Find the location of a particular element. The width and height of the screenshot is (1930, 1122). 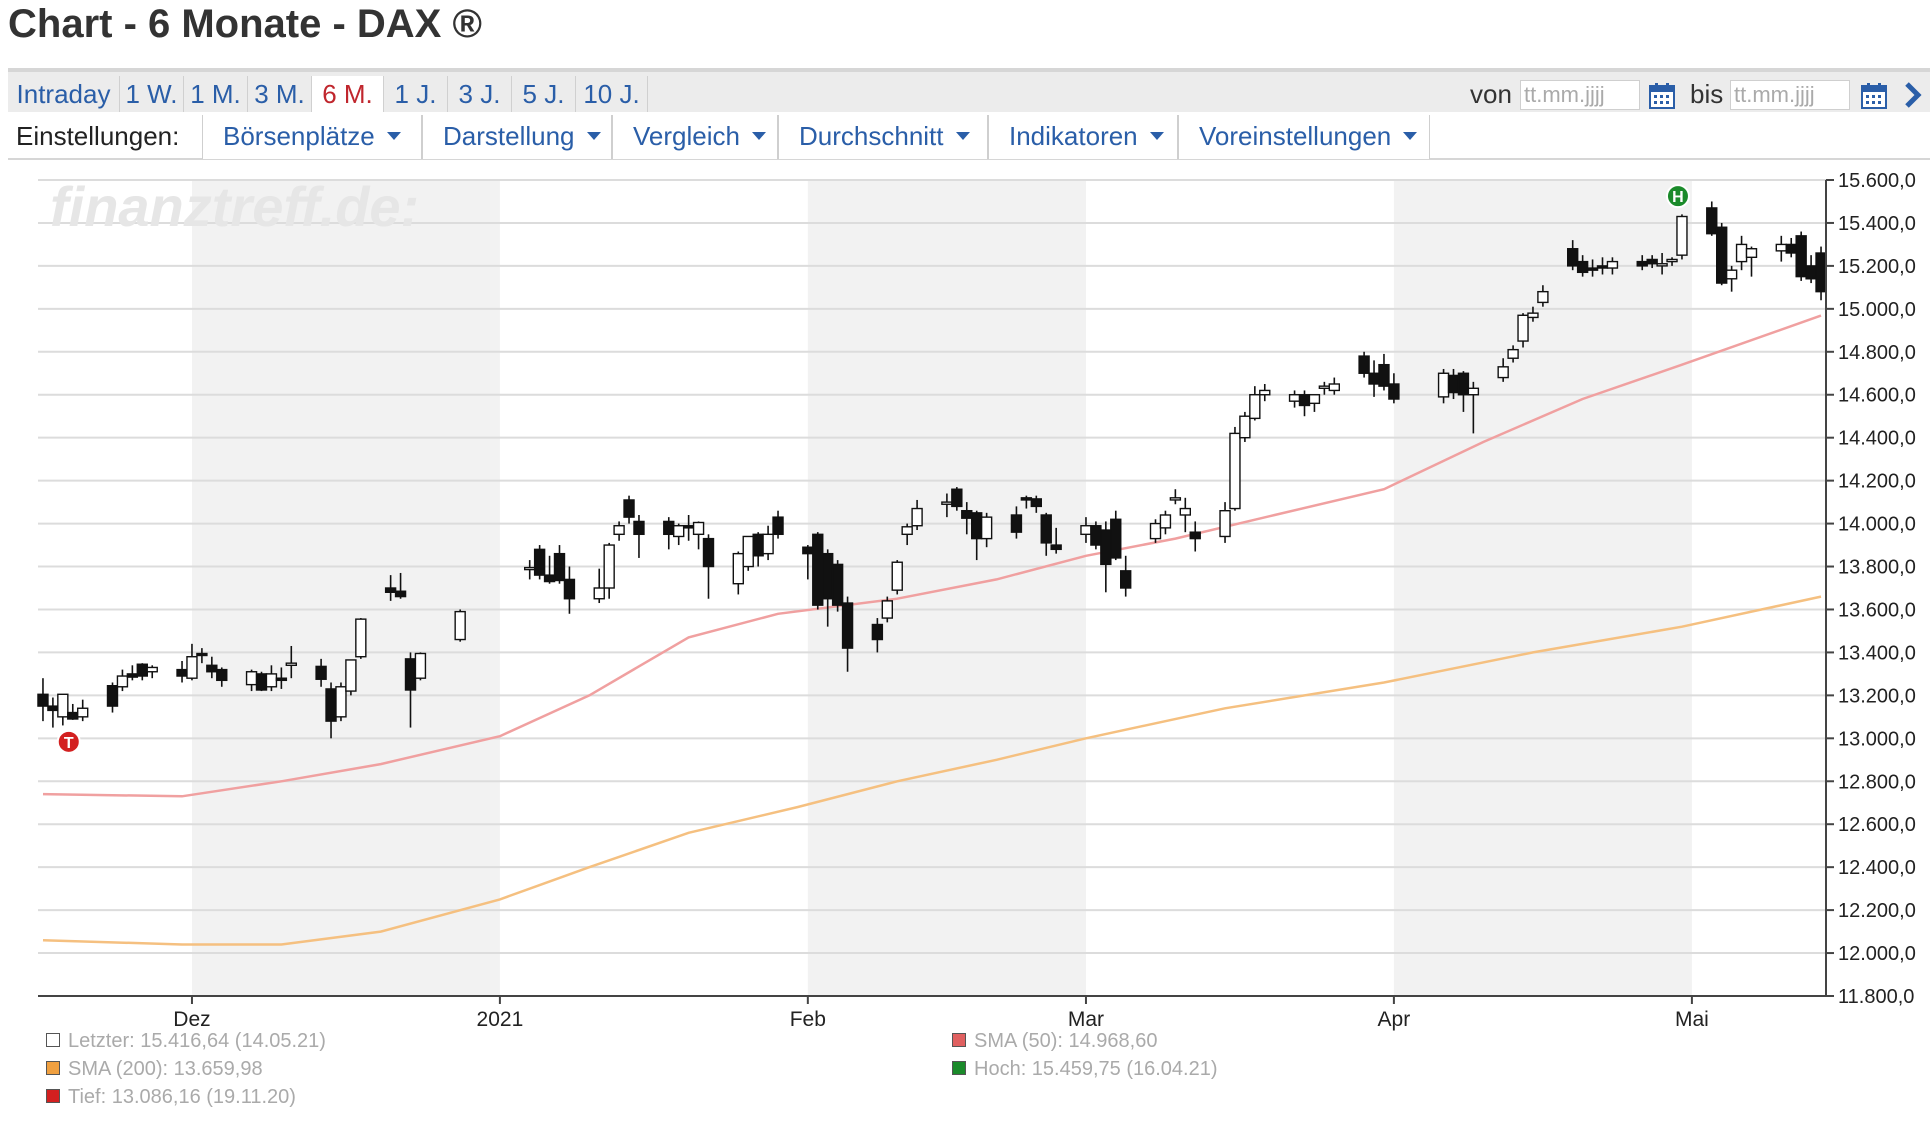

range-tab-3y: 3 J. is located at coordinates (480, 94).